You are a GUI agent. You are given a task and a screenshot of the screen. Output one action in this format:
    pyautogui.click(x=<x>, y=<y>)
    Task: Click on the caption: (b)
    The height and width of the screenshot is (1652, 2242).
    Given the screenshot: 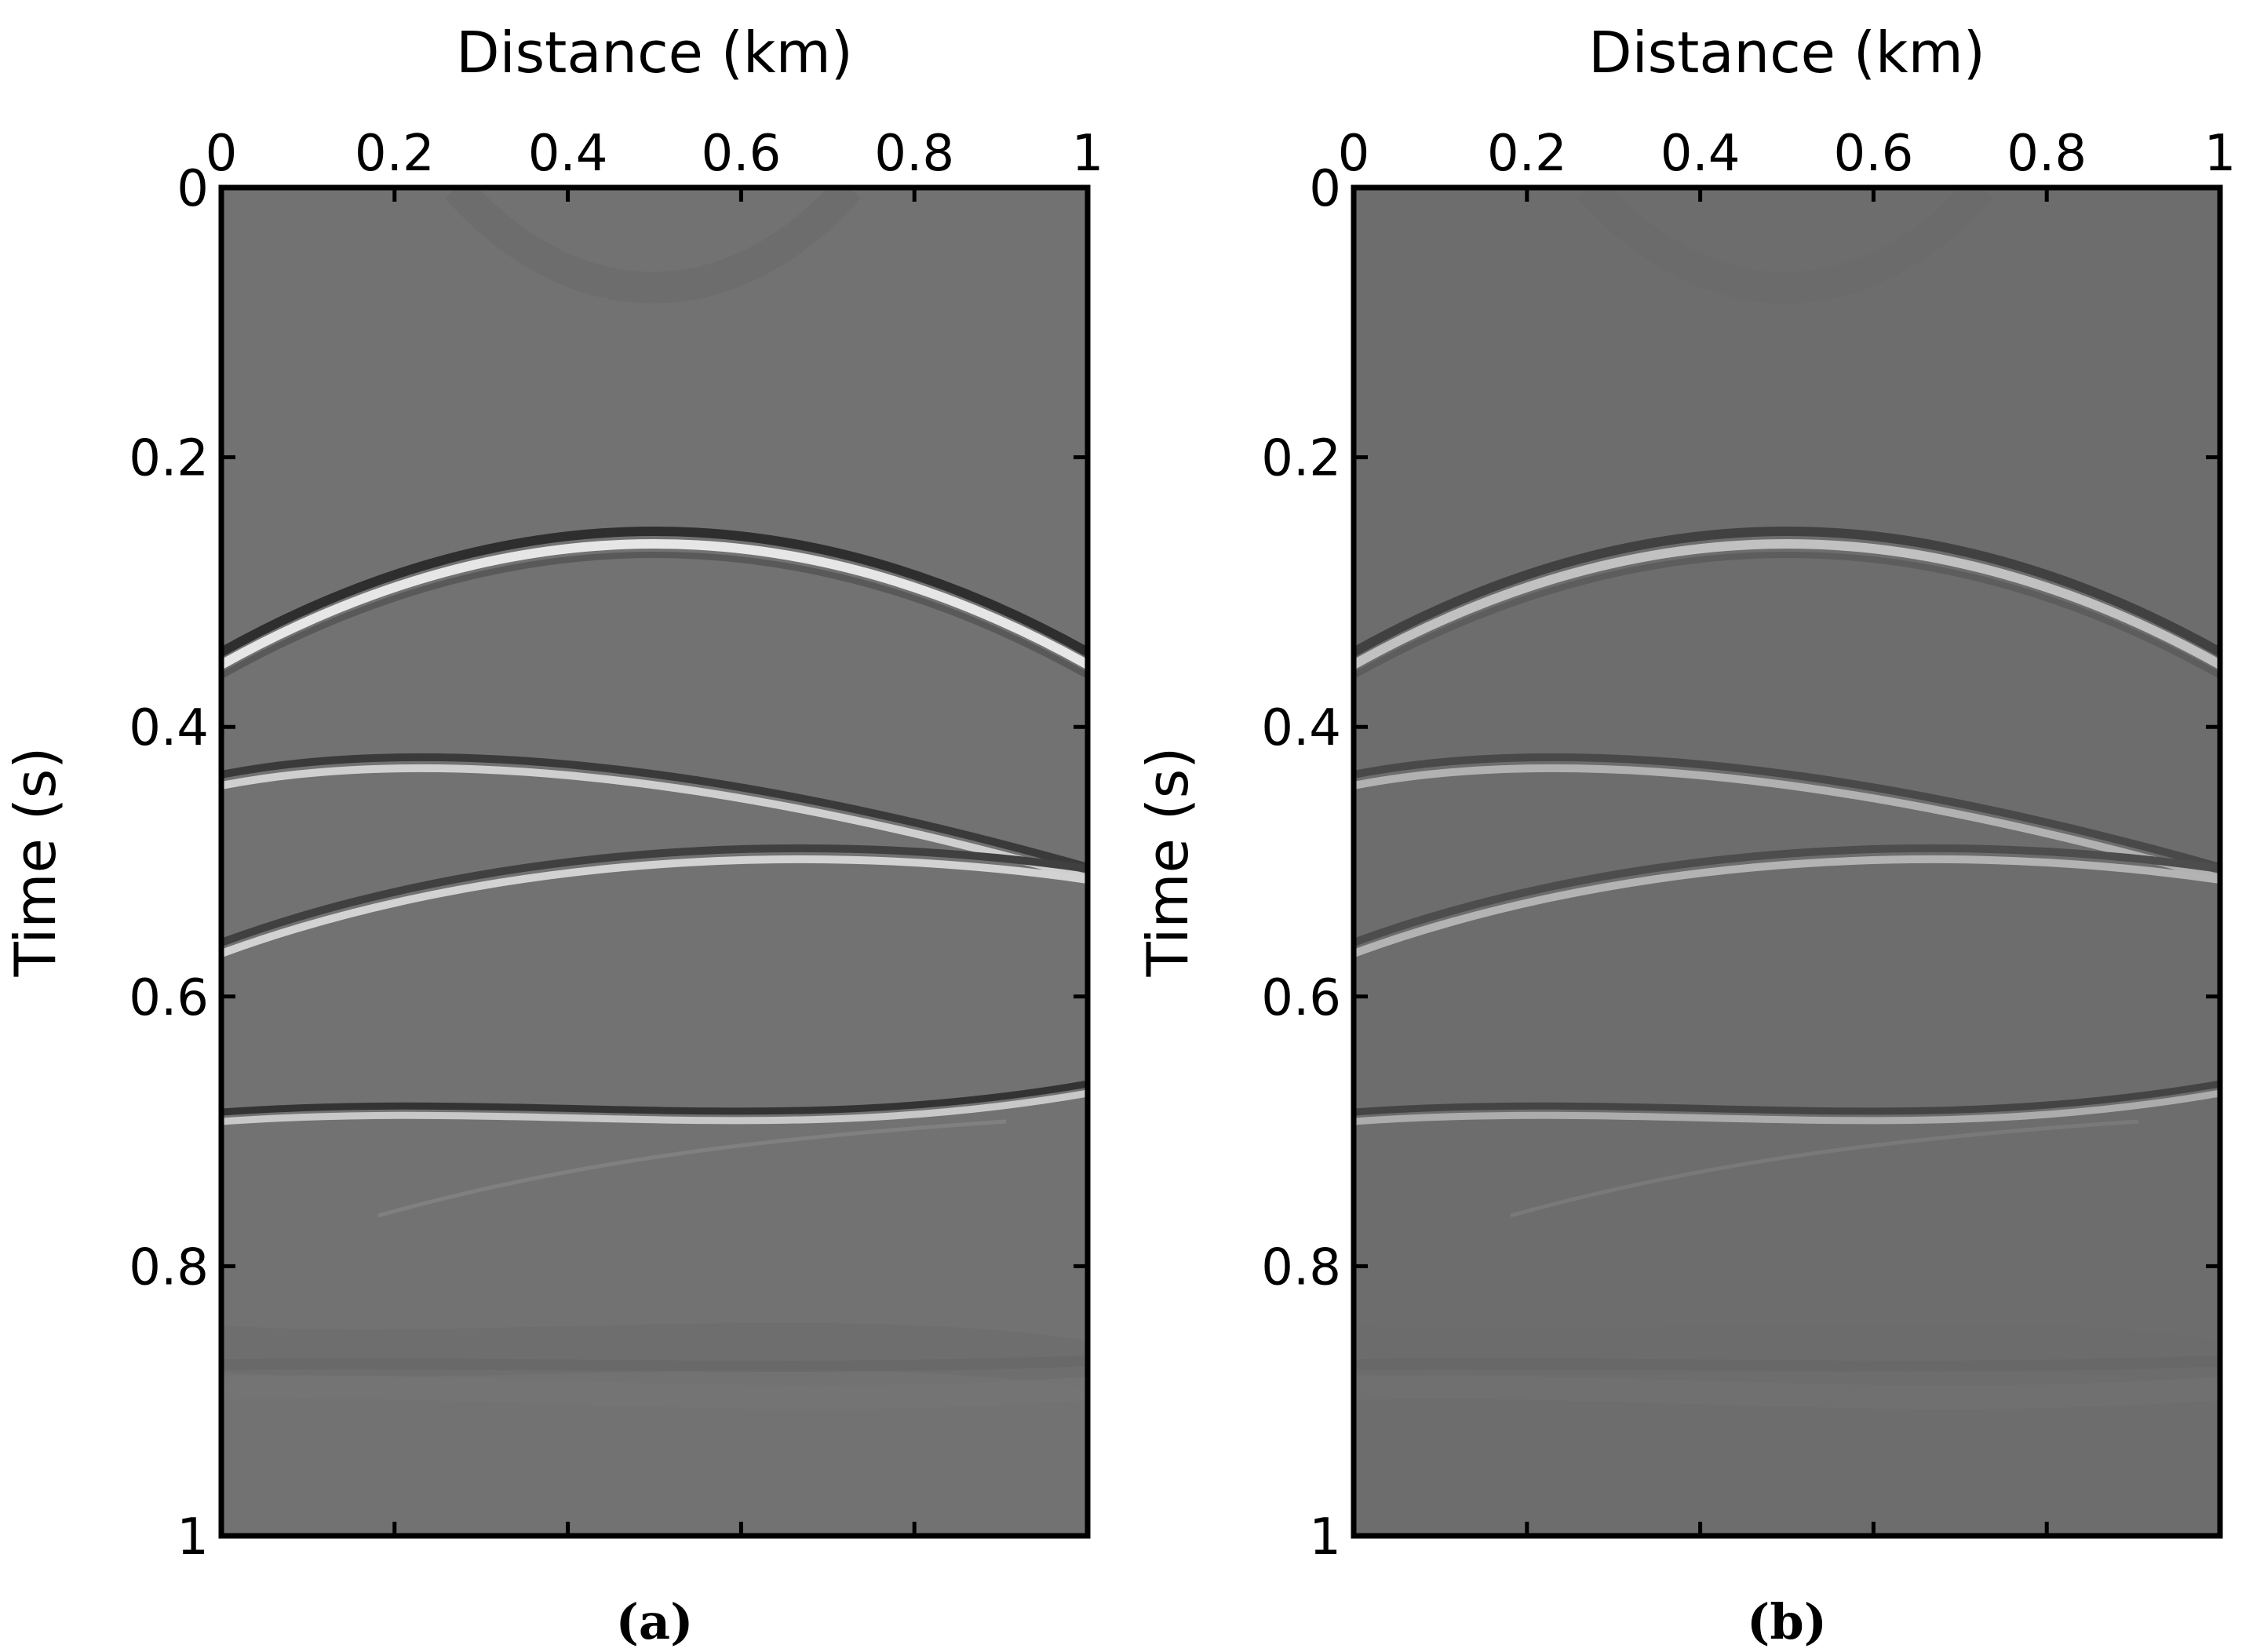 What is the action you would take?
    pyautogui.click(x=1787, y=1621)
    